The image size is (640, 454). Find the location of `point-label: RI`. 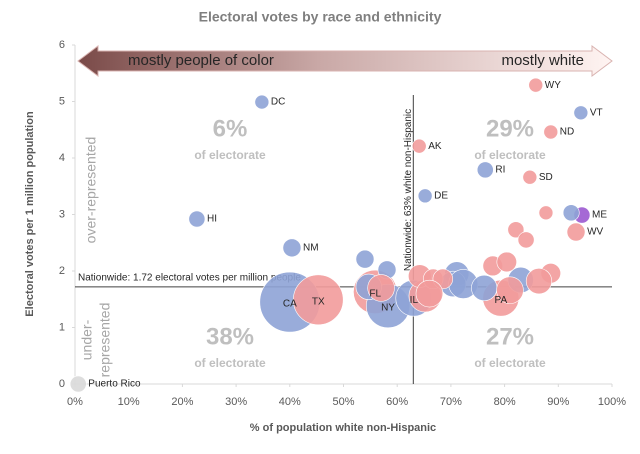

point-label: RI is located at coordinates (500, 170).